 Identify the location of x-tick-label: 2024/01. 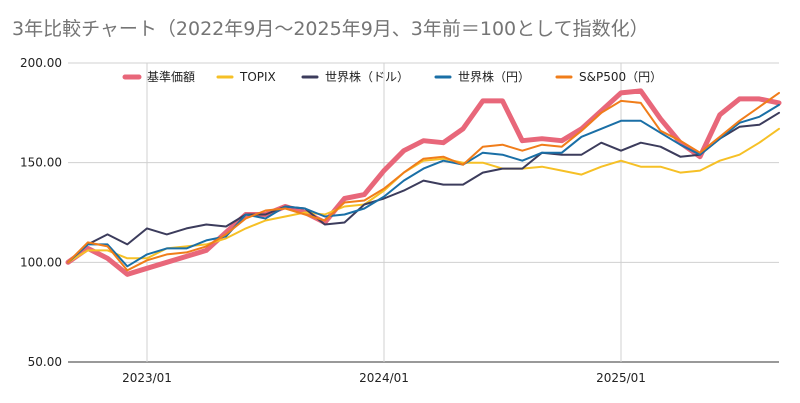
(384, 378).